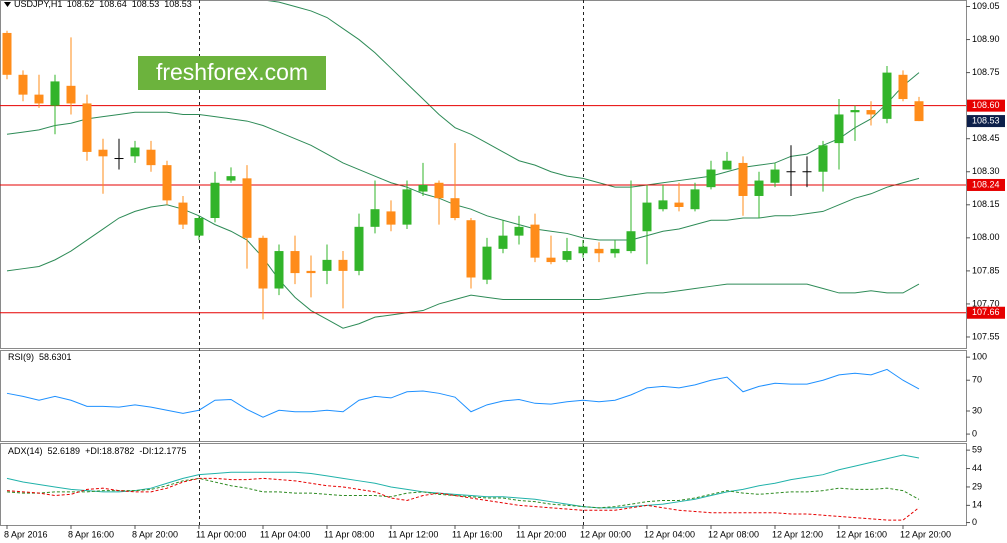  What do you see at coordinates (986, 121) in the screenshot?
I see `last-price-box` at bounding box center [986, 121].